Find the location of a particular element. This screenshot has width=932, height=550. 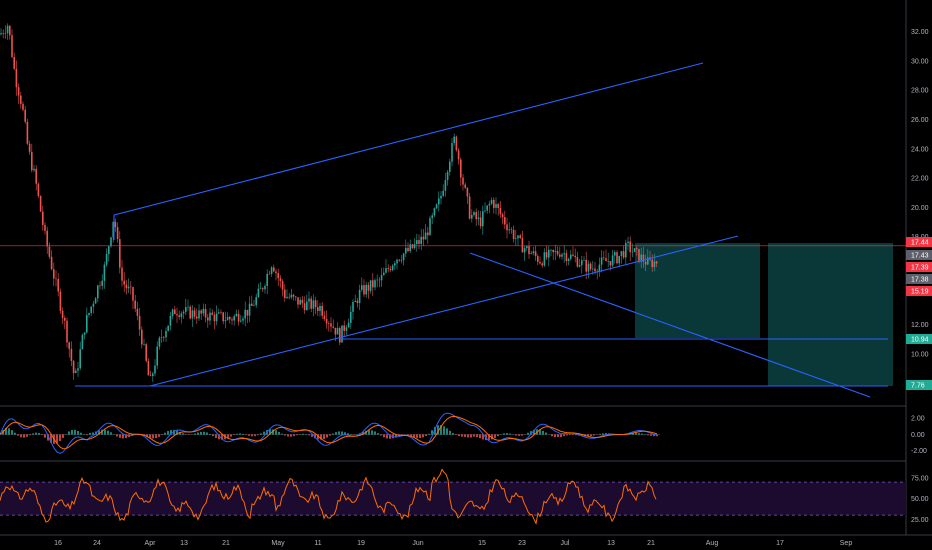

time-axis: 16 24 Apr 13 21 May 11 19 Jun 15 23 Jul 13 21 Aug 17 Sep is located at coordinates (453, 543).